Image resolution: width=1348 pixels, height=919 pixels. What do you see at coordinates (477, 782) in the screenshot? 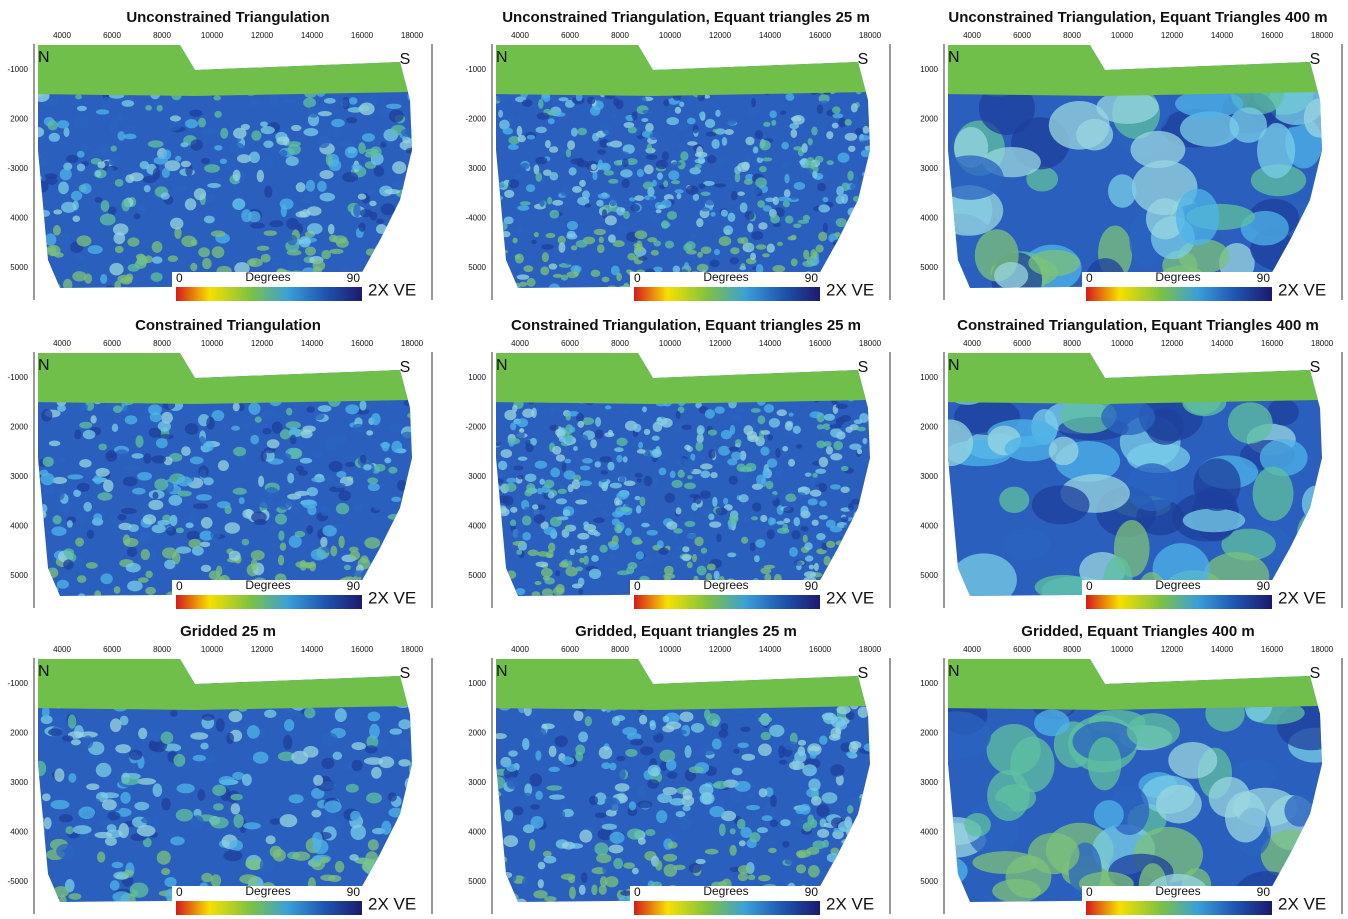
I see `y-tick-label: 3000` at bounding box center [477, 782].